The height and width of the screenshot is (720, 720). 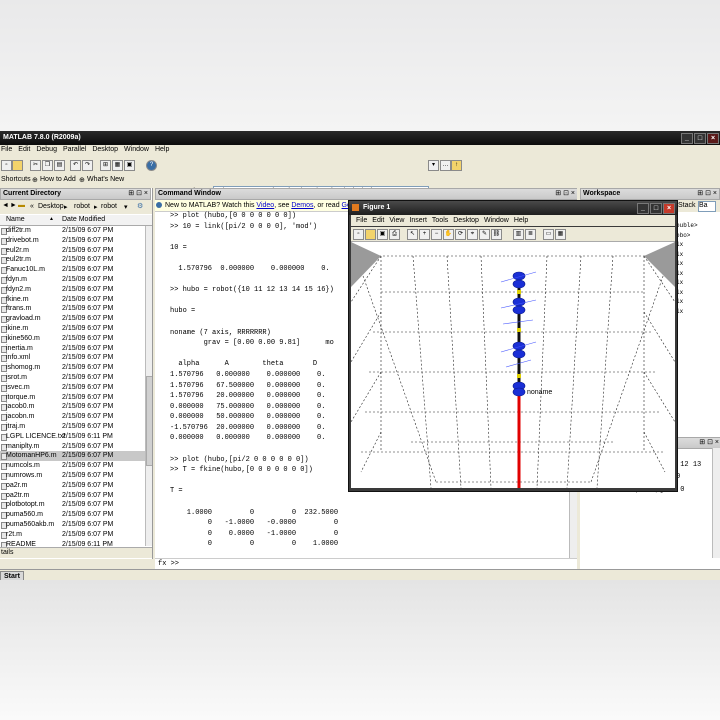 What do you see at coordinates (72, 525) in the screenshot?
I see `file-row: puma560akb.m 2/15/09 6:07 PM` at bounding box center [72, 525].